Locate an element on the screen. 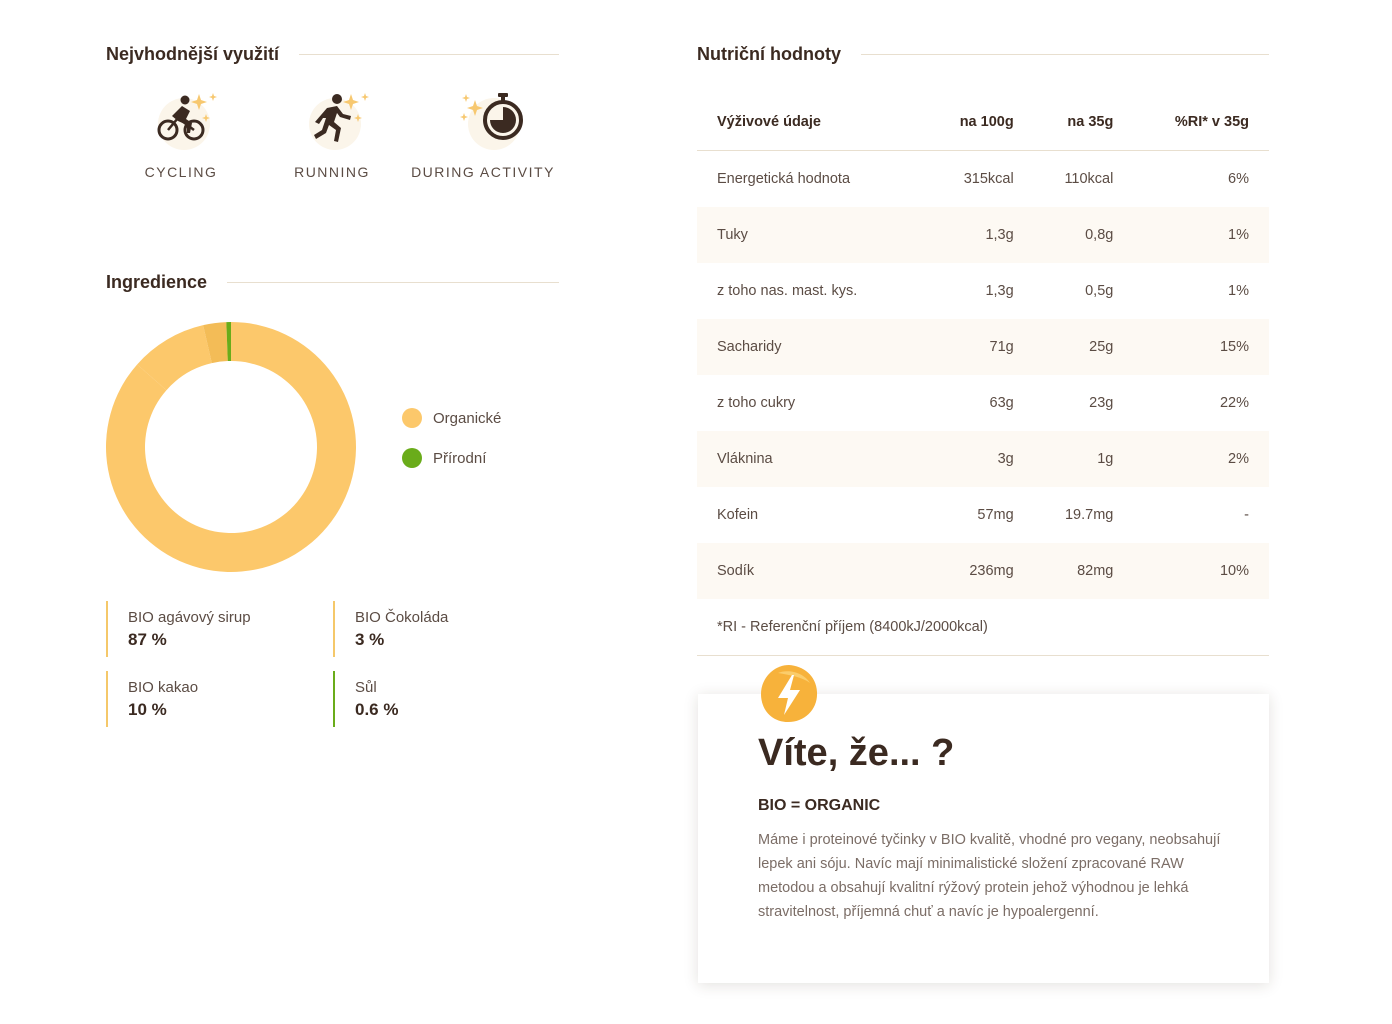 The width and height of the screenshot is (1392, 1024). did-you-know-card is located at coordinates (983, 838).